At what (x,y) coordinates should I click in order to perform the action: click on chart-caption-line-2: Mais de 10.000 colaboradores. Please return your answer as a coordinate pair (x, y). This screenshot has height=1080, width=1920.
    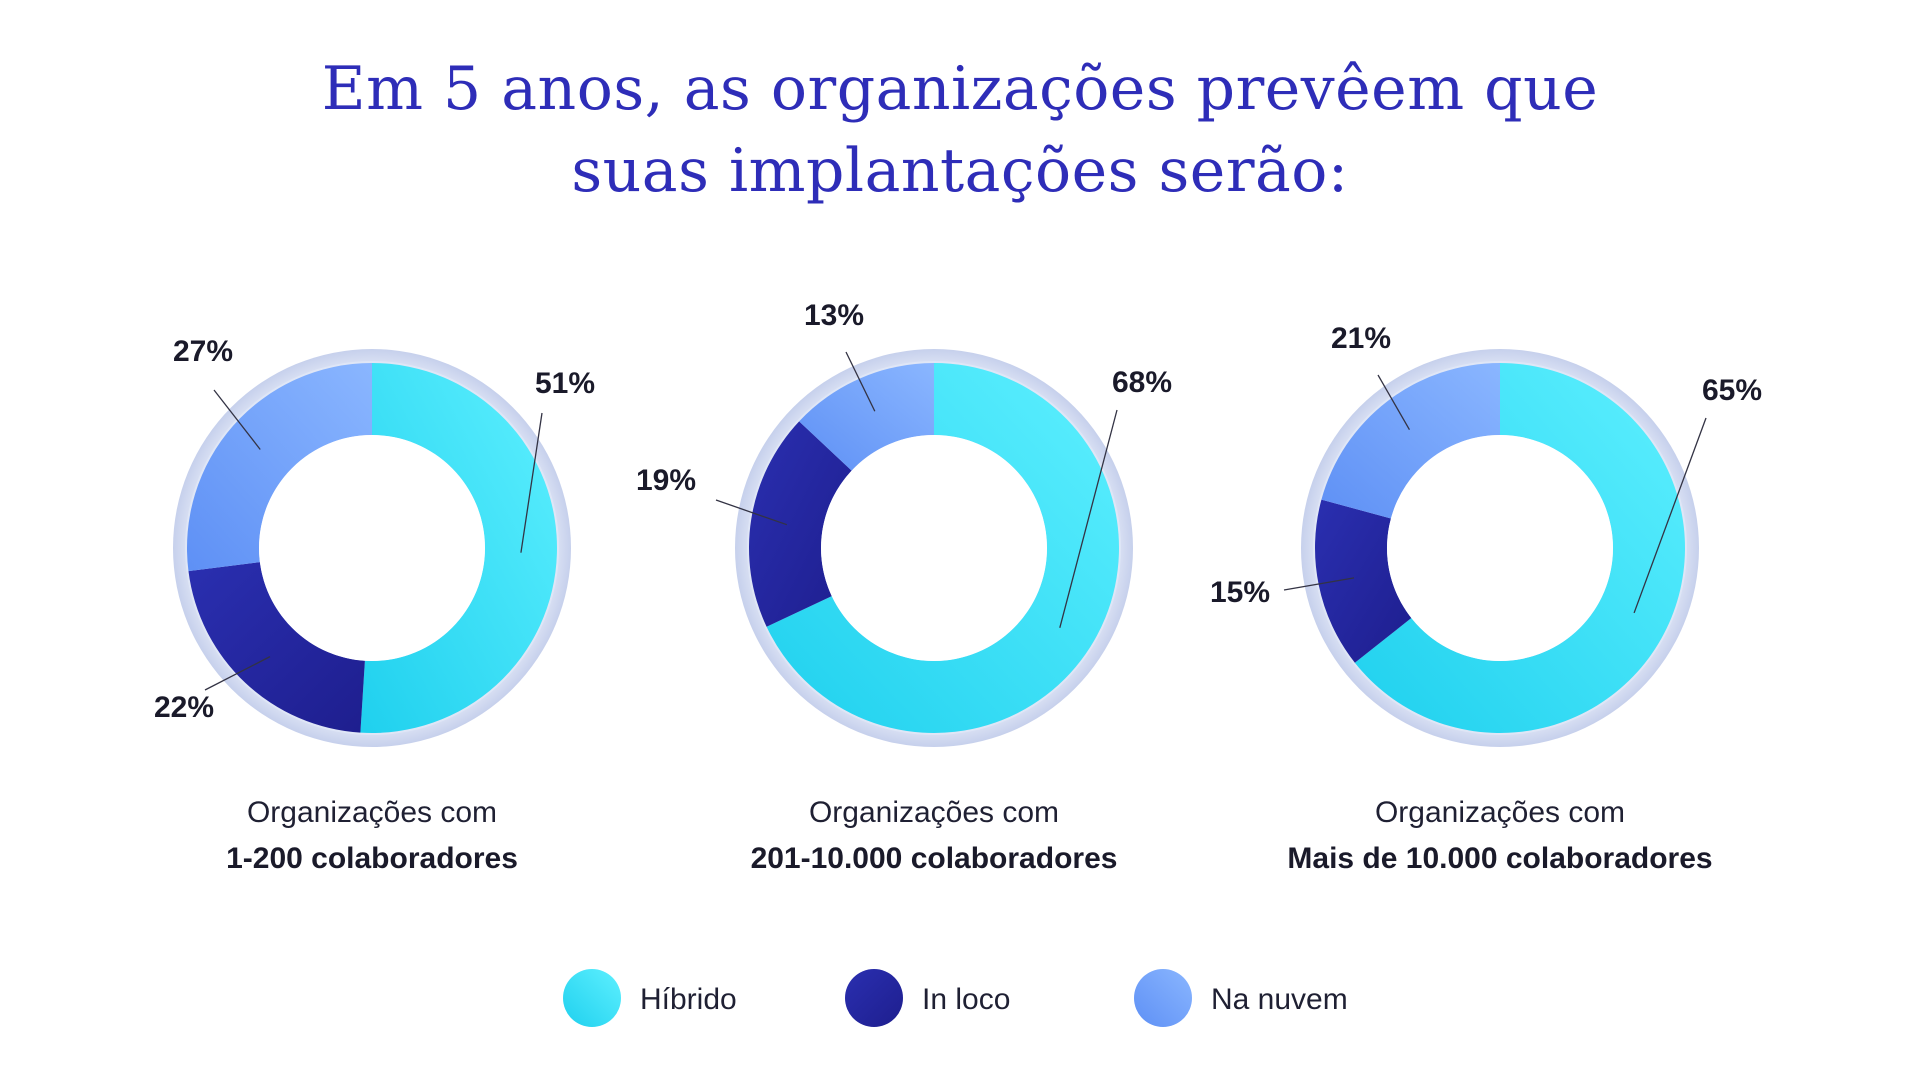
    Looking at the image, I should click on (1499, 858).